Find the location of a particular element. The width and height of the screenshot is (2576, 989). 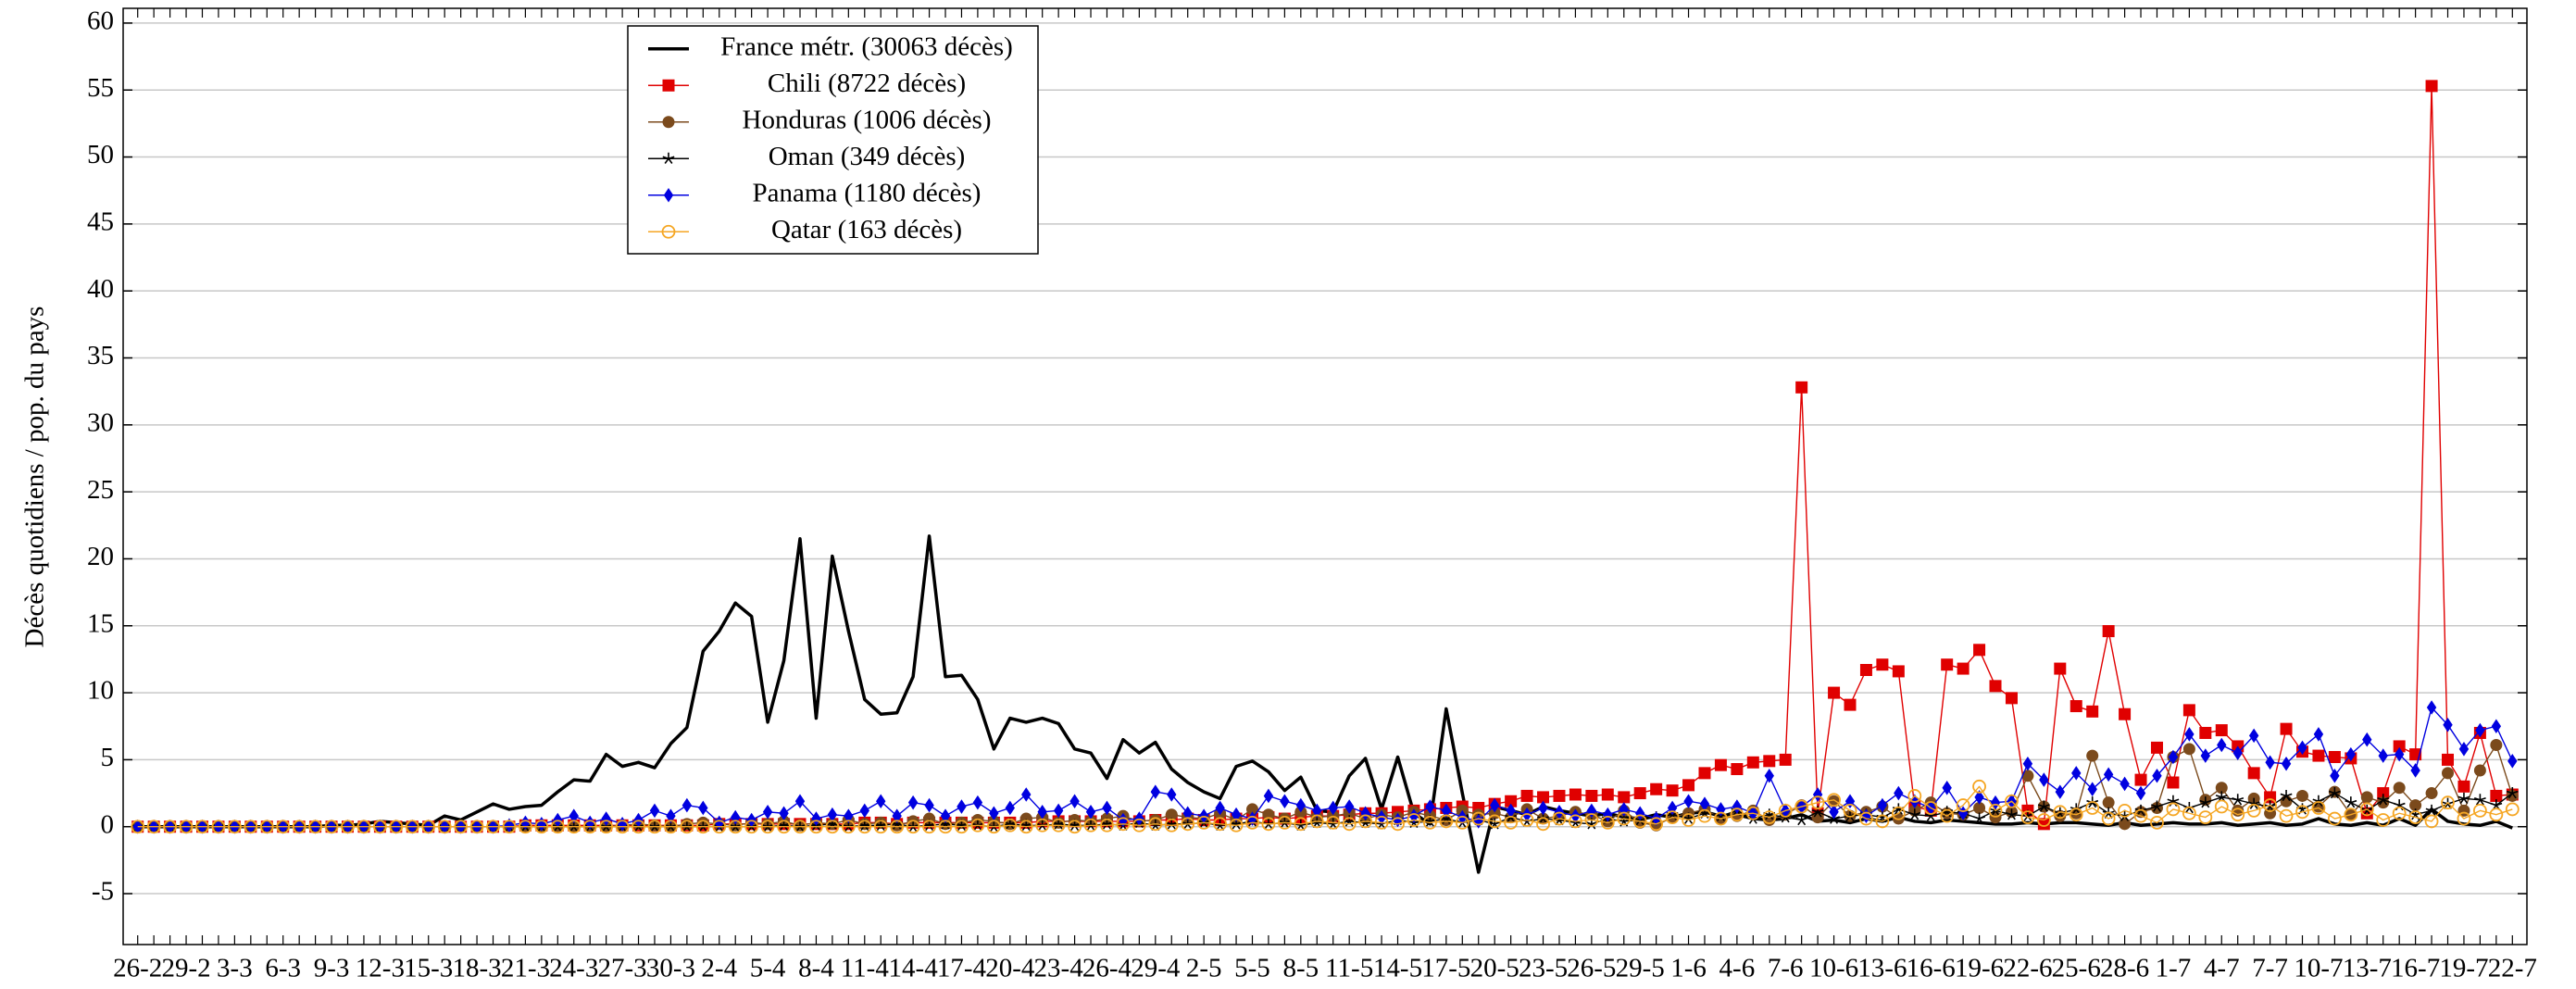

x-tick-label: 27-3 is located at coordinates (623, 968).